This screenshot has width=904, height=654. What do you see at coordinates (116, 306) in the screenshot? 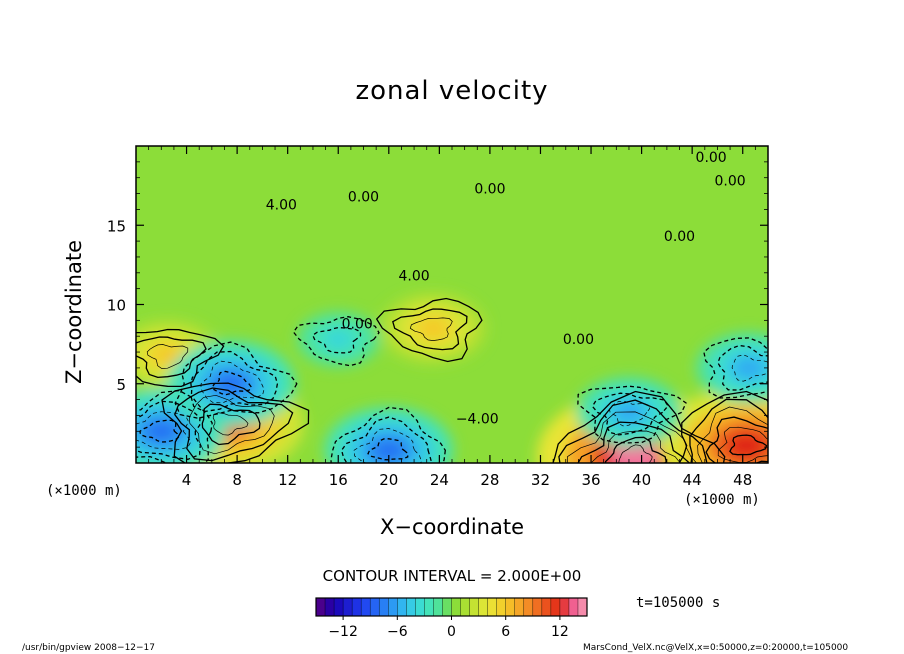
I see `y-tick-label-1: 10` at bounding box center [116, 306].